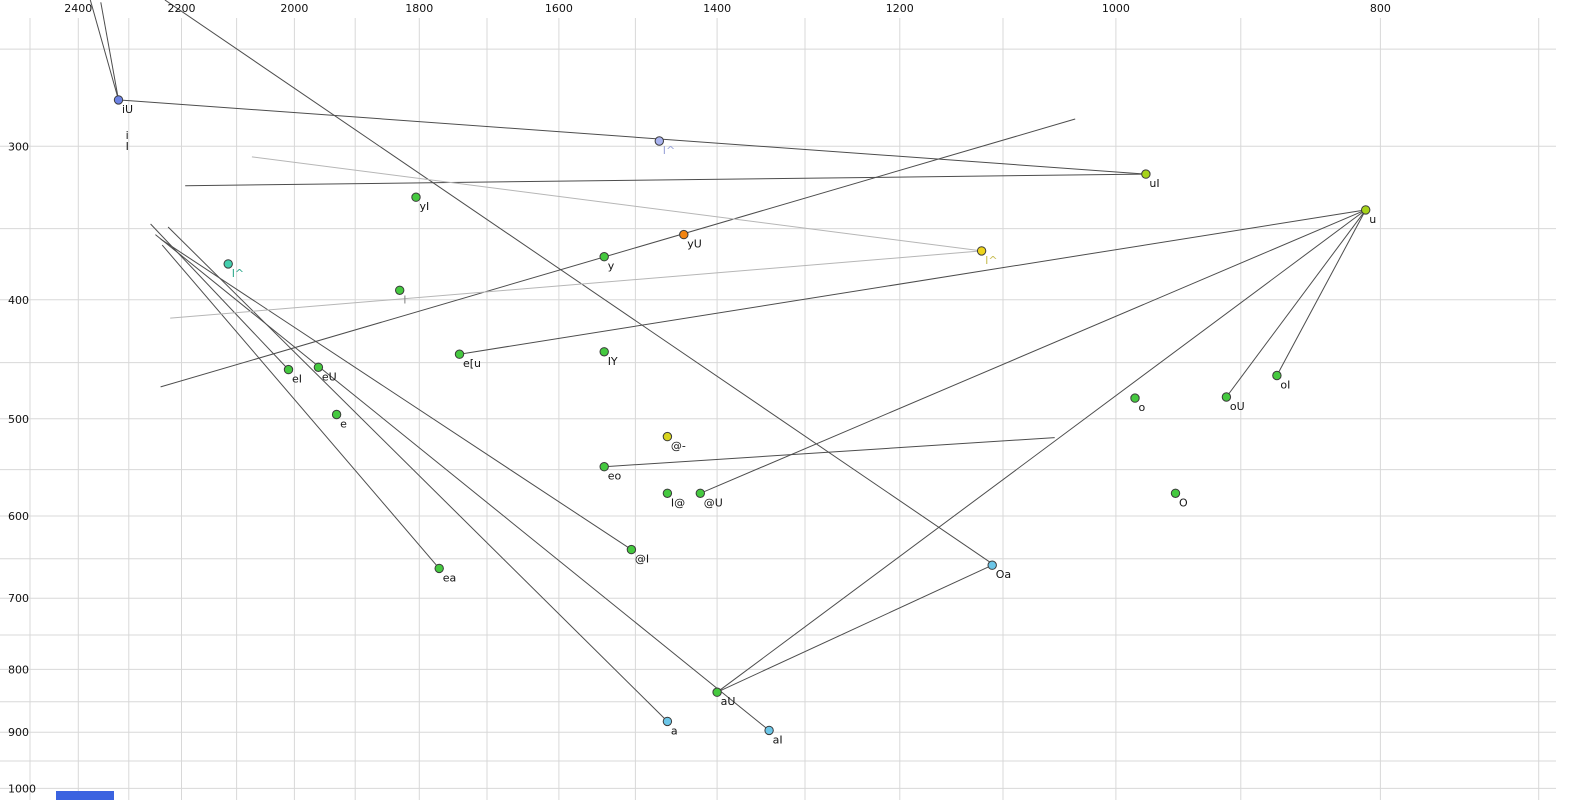 This screenshot has width=1580, height=800. What do you see at coordinates (604, 257) in the screenshot?
I see `data-point-y` at bounding box center [604, 257].